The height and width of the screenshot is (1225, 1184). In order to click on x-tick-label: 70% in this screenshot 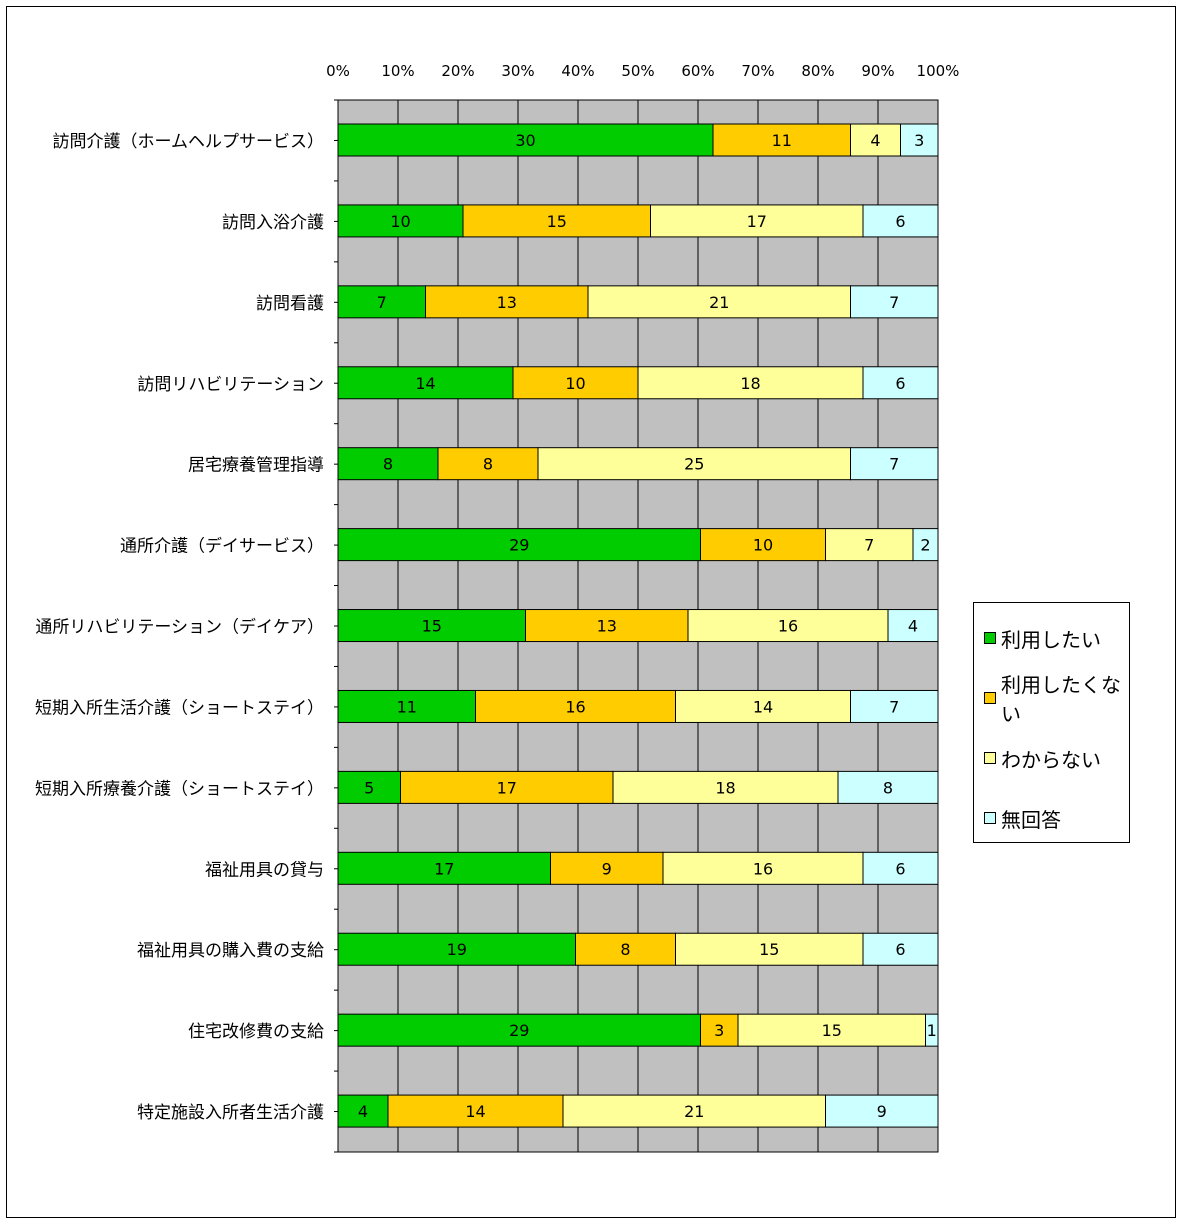, I will do `click(757, 71)`.